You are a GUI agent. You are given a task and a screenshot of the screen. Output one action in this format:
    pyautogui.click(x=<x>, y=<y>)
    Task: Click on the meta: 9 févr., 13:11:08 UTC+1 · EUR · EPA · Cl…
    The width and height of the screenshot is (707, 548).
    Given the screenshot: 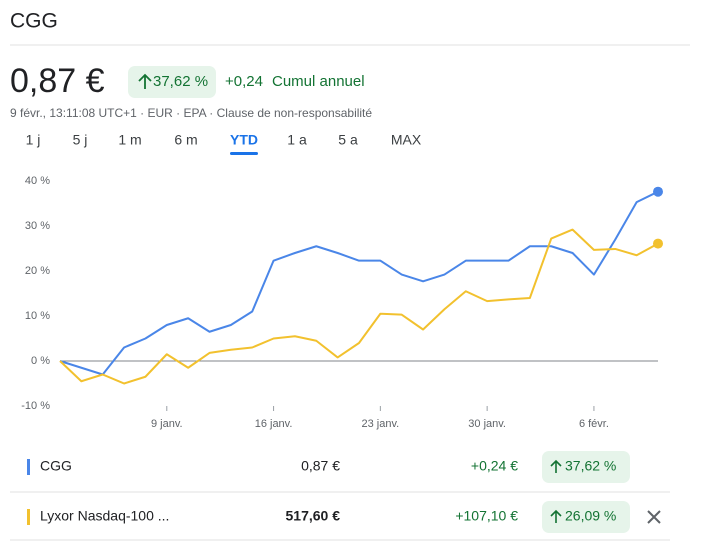 What is the action you would take?
    pyautogui.click(x=191, y=113)
    